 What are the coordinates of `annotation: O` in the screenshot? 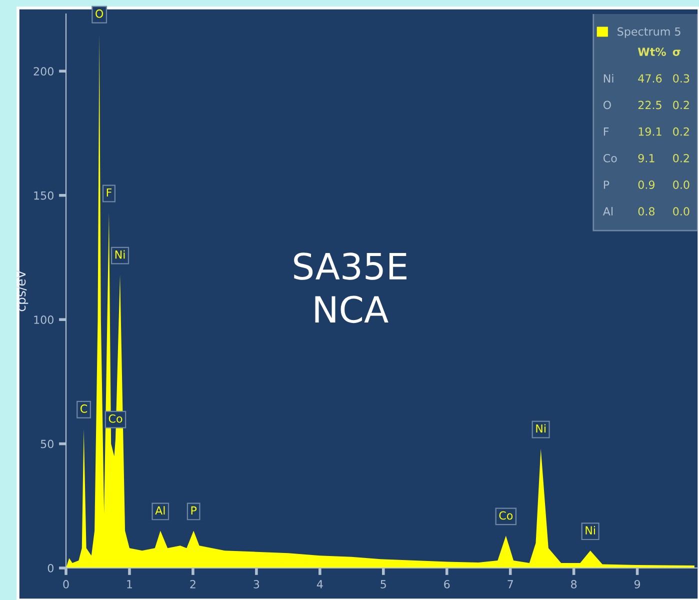 It's located at (100, 13).